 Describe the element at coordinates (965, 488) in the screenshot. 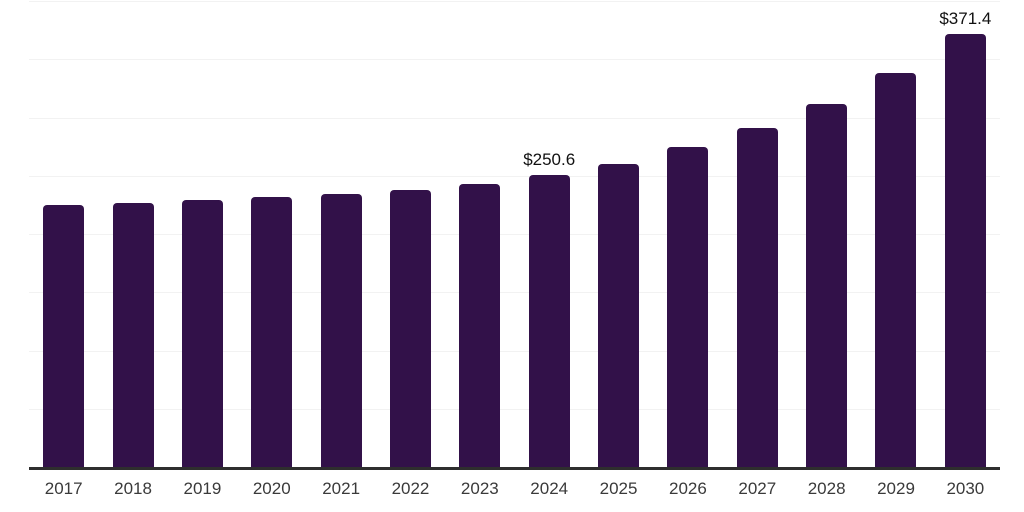

I see `x-tick-label-2030: 2030` at that location.